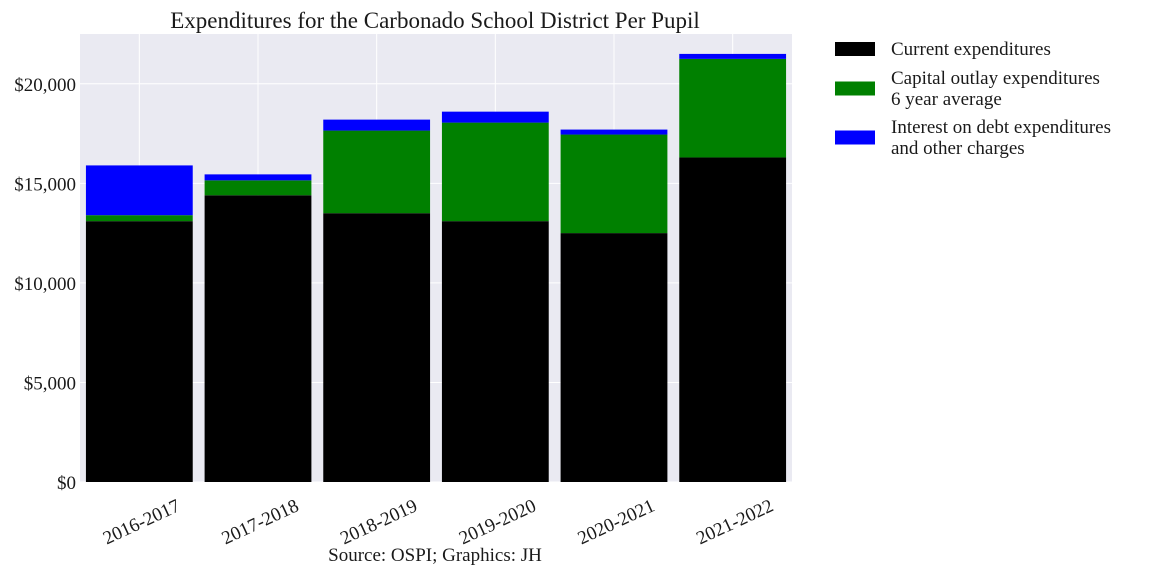 This screenshot has height=576, width=1152. I want to click on x-tick-label: 2017-2018, so click(260, 522).